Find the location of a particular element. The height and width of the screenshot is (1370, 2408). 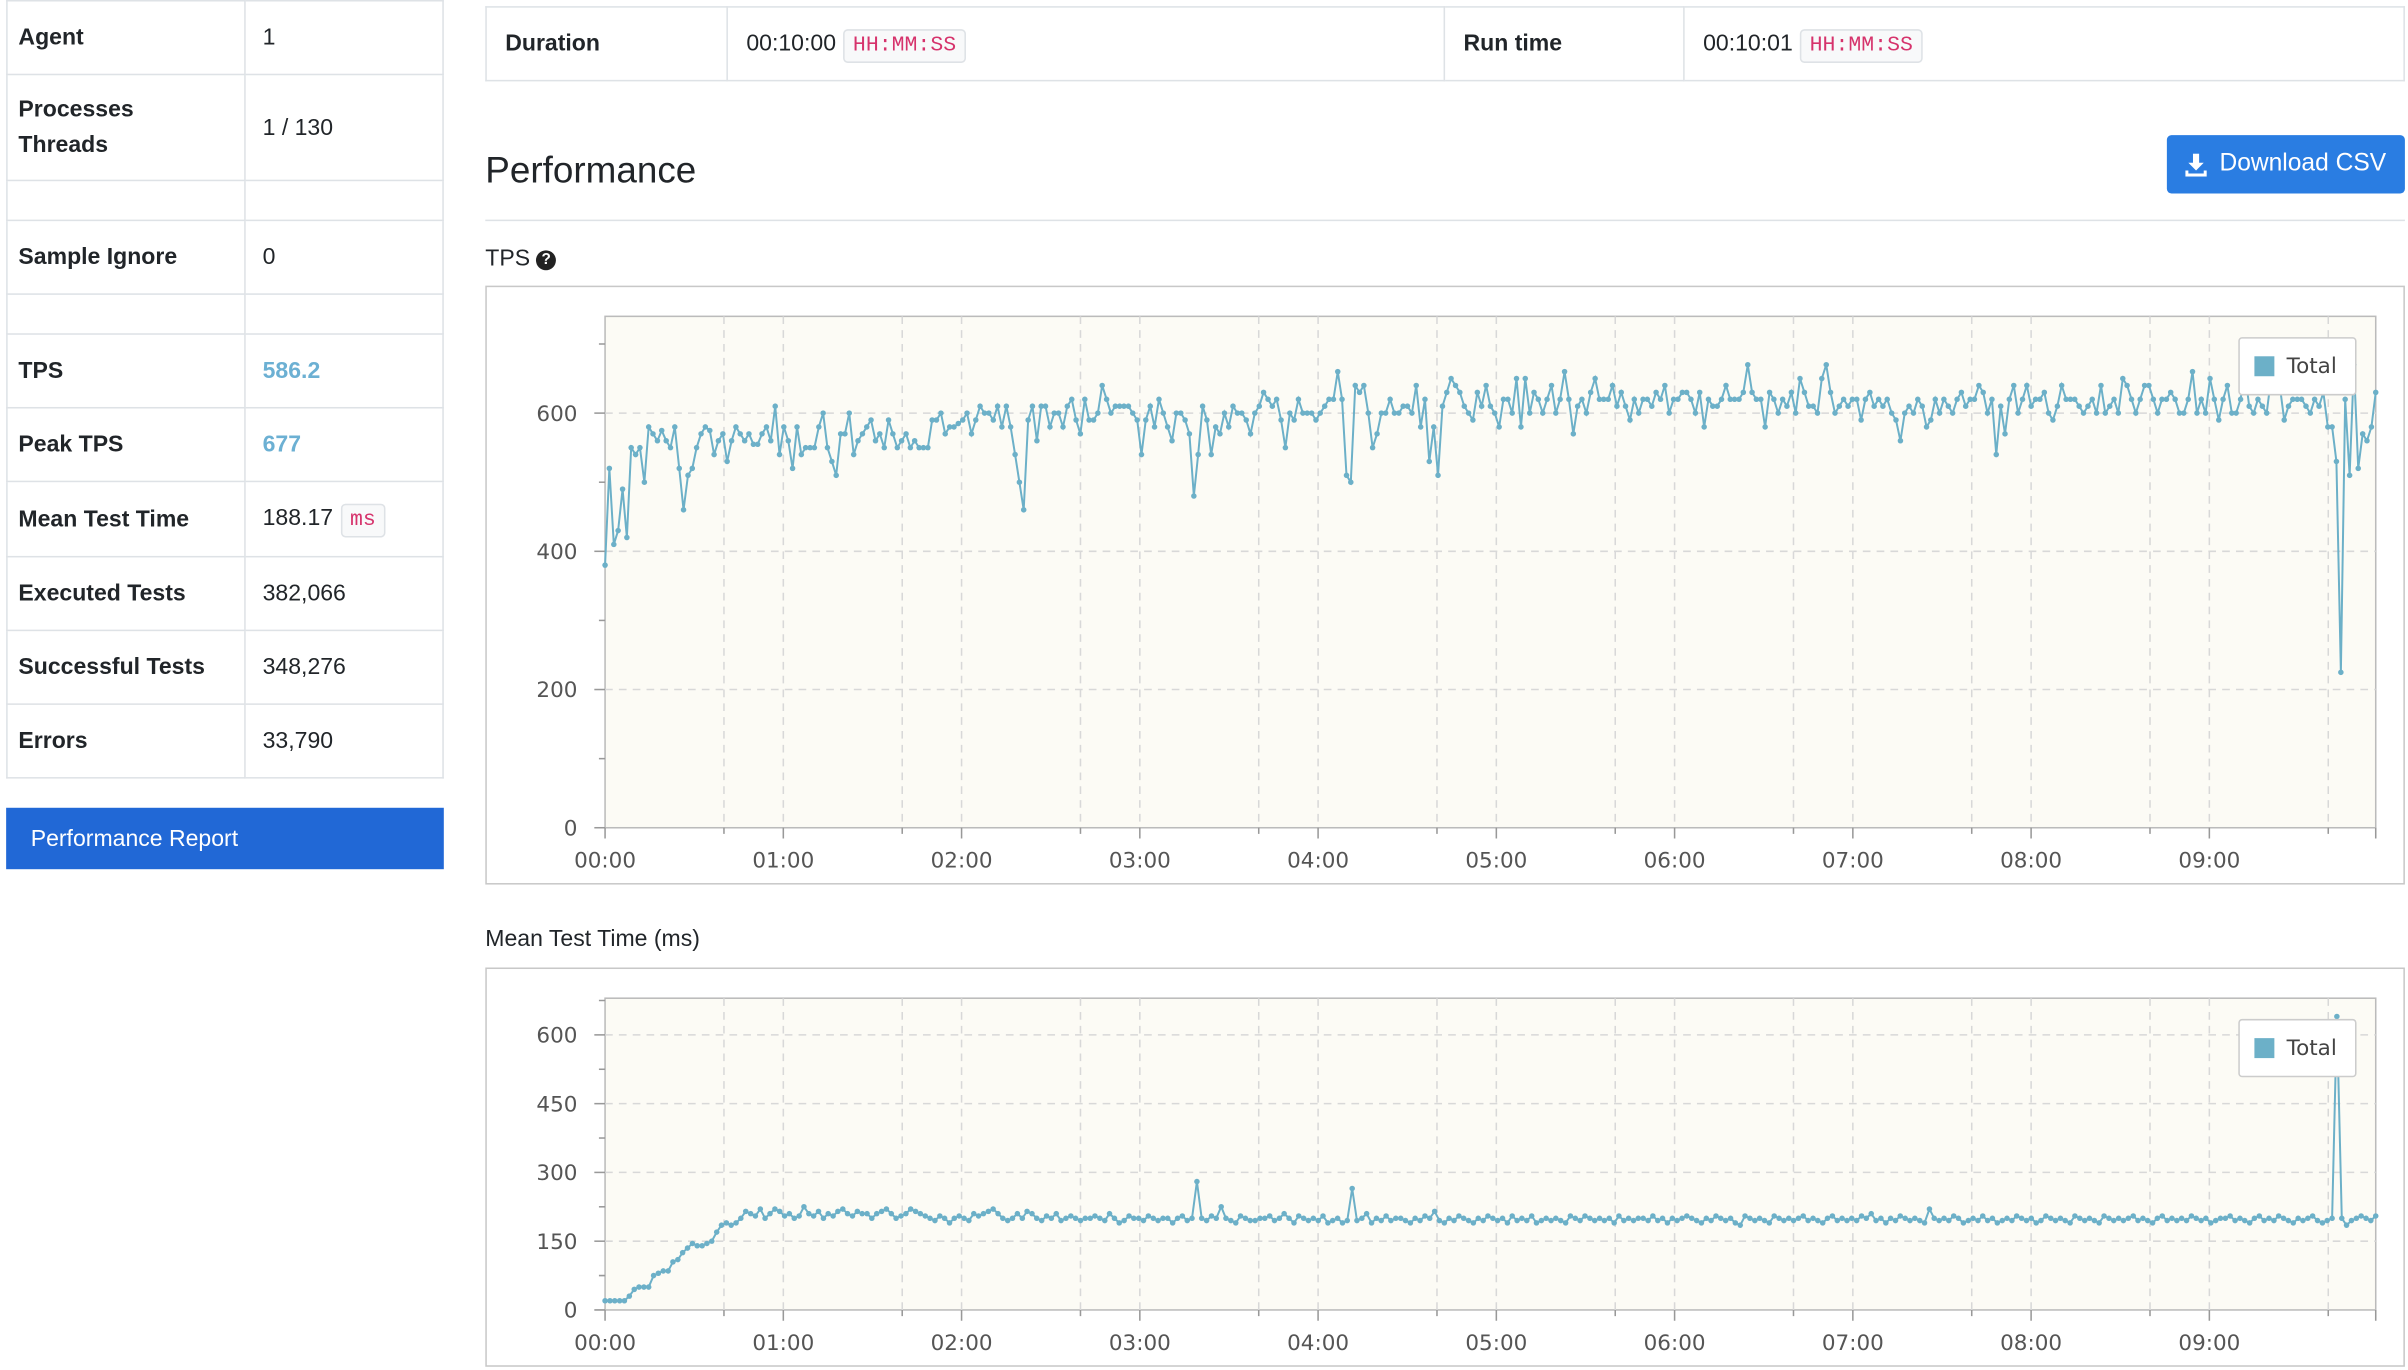

stats-label: Successful Tests is located at coordinates (126, 667).